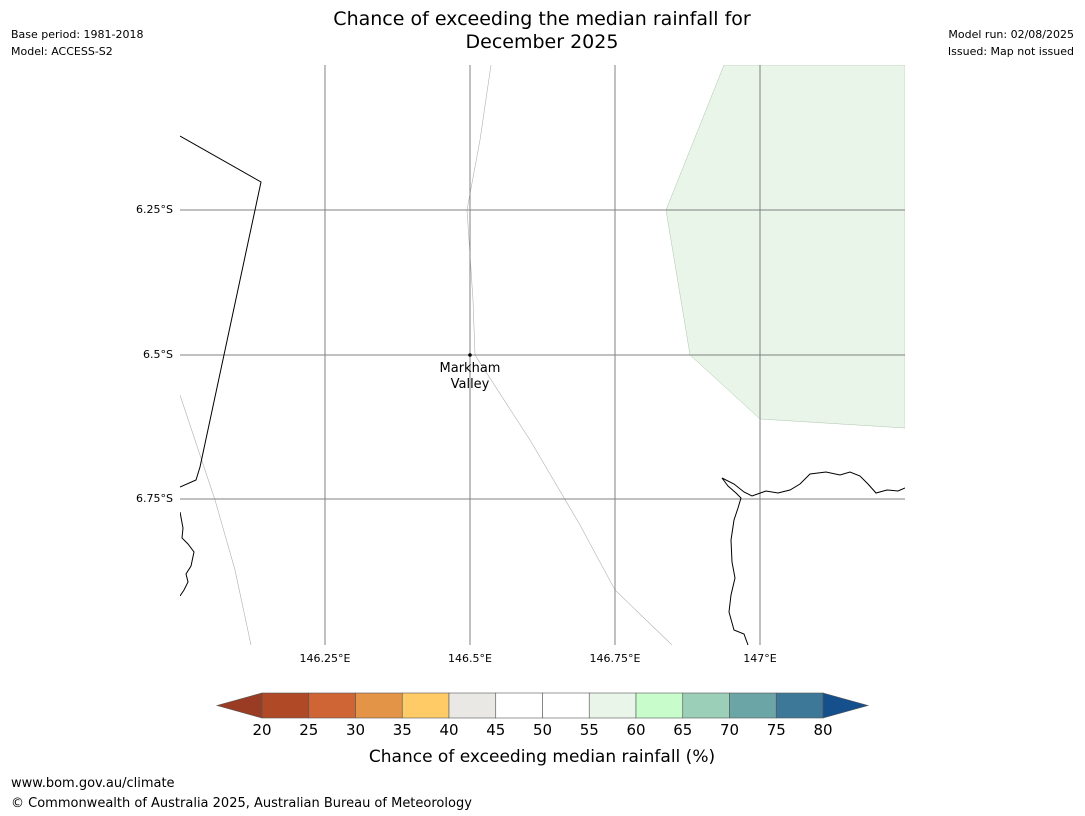 This screenshot has width=1085, height=816. Describe the element at coordinates (589, 730) in the screenshot. I see `colorbar-tick-label: 55` at that location.